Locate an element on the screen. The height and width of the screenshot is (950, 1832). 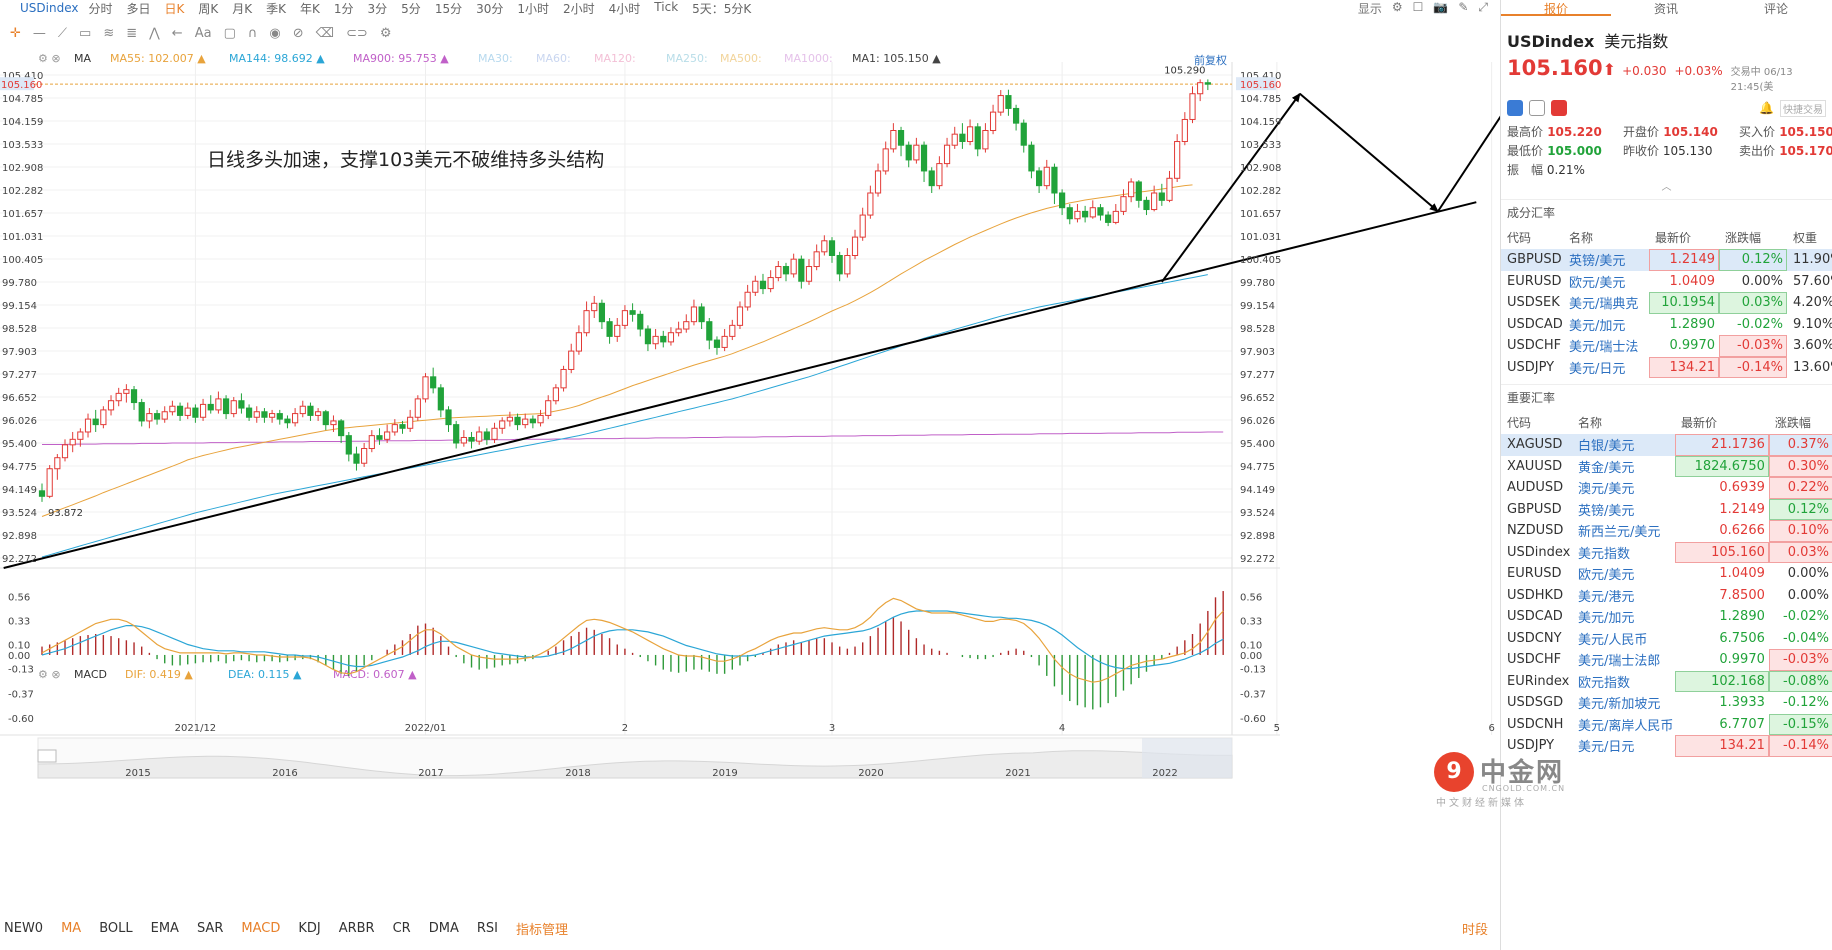
indicator-item: RSI is located at coordinates (487, 928).